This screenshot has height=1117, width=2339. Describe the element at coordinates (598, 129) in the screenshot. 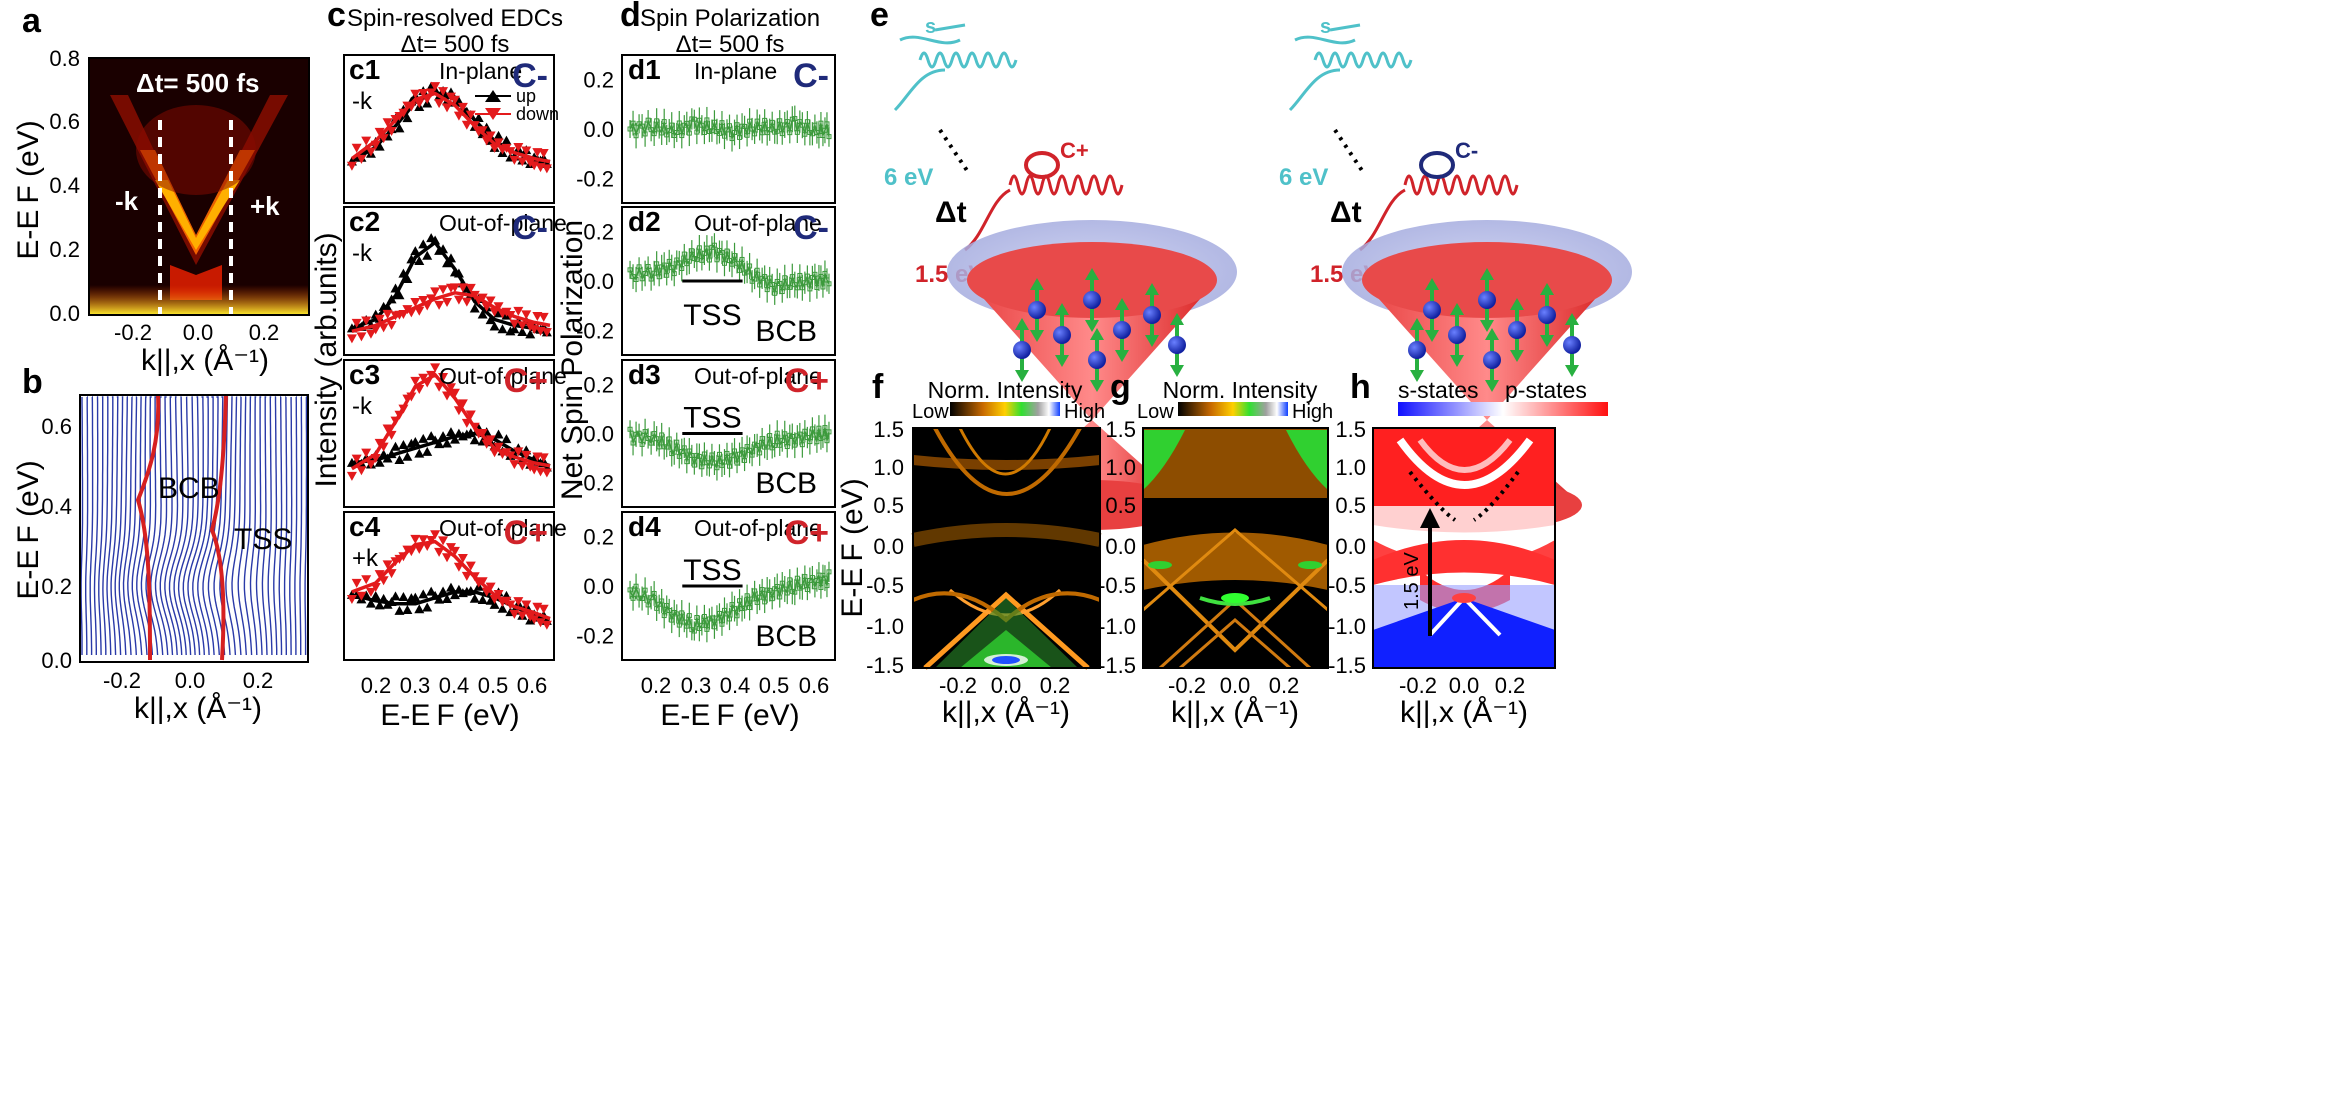

I see `ytick: 0.0` at that location.